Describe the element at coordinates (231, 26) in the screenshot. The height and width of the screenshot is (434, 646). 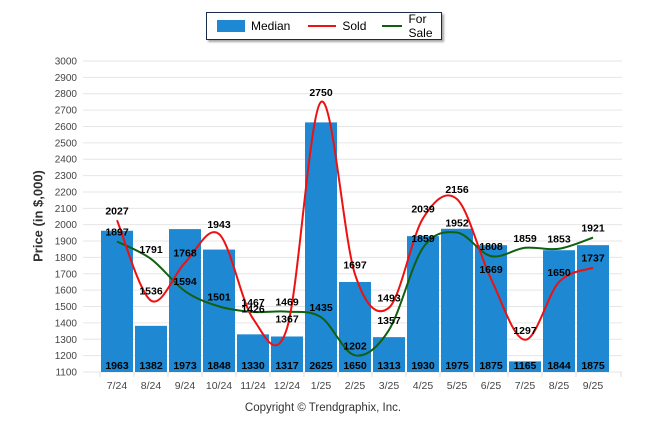
I see `legend-swatch-median` at that location.